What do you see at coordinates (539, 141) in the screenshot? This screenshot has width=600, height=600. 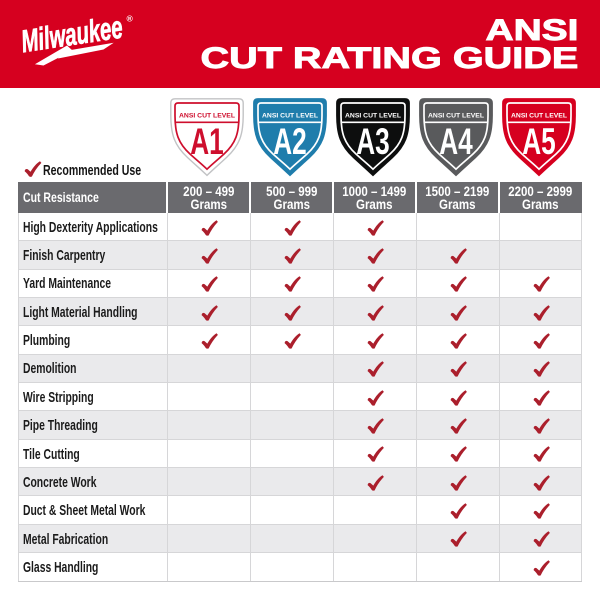 I see `svg-text: A5` at bounding box center [539, 141].